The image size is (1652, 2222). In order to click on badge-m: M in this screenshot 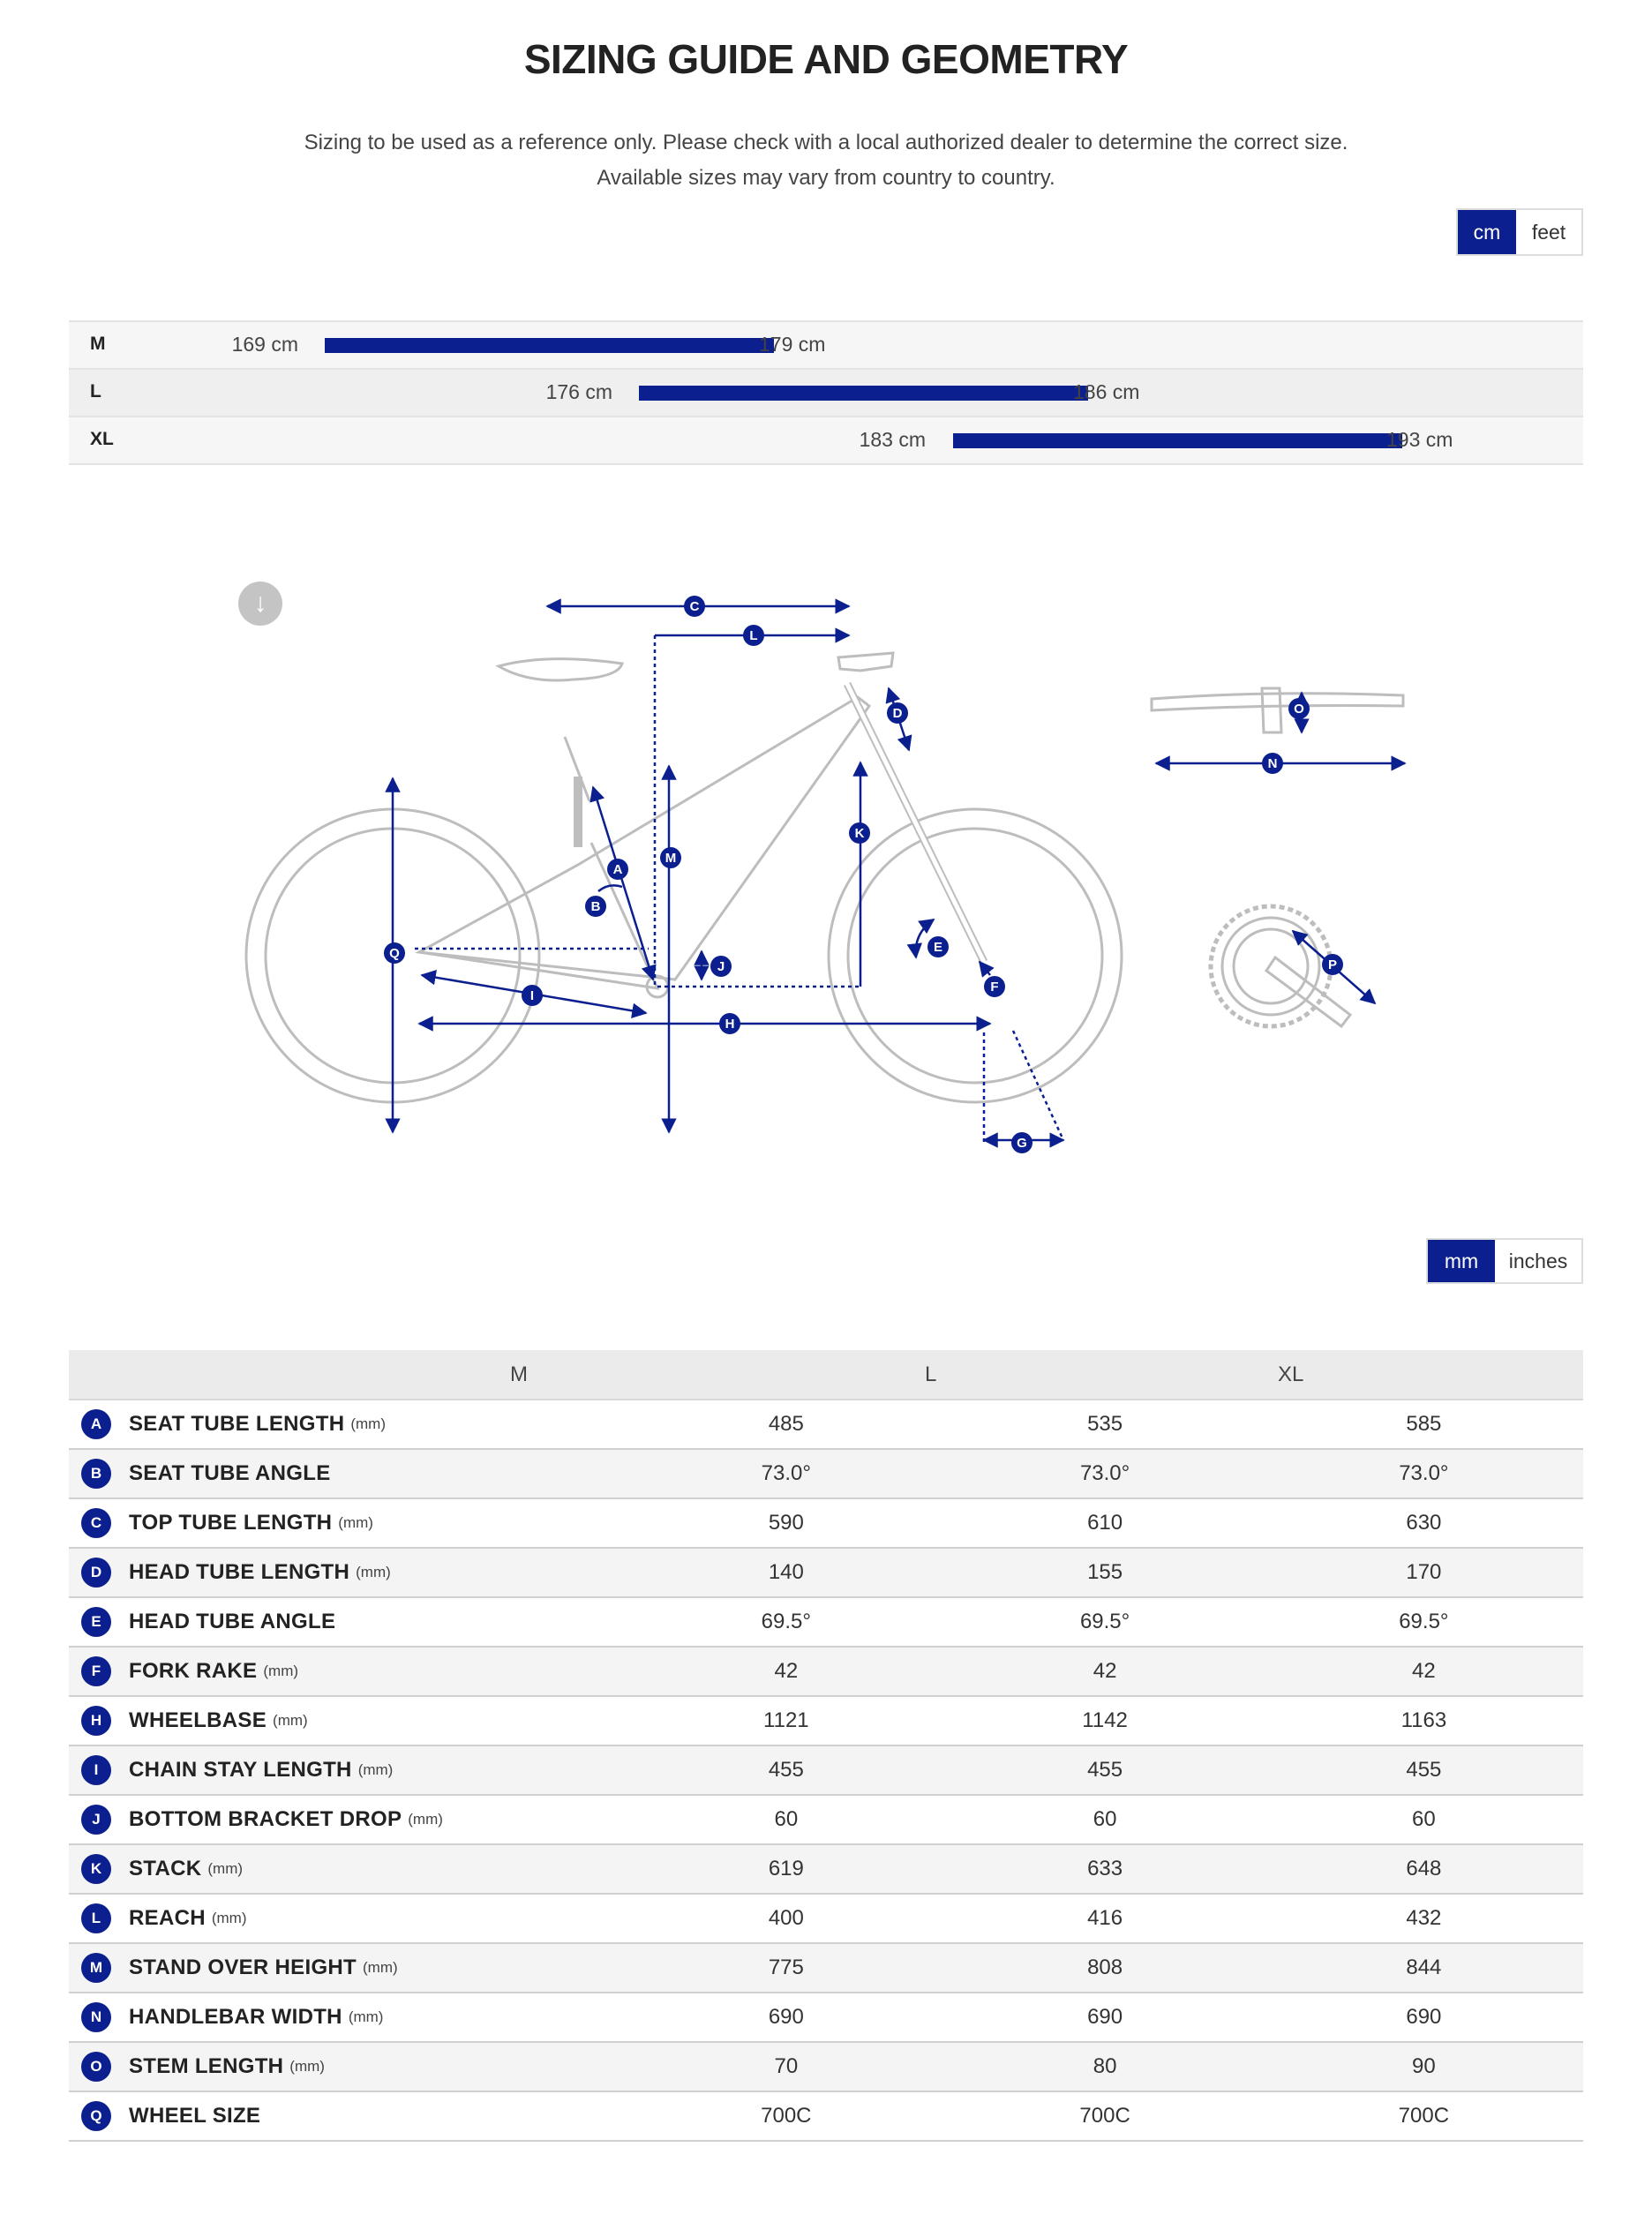, I will do `click(670, 857)`.